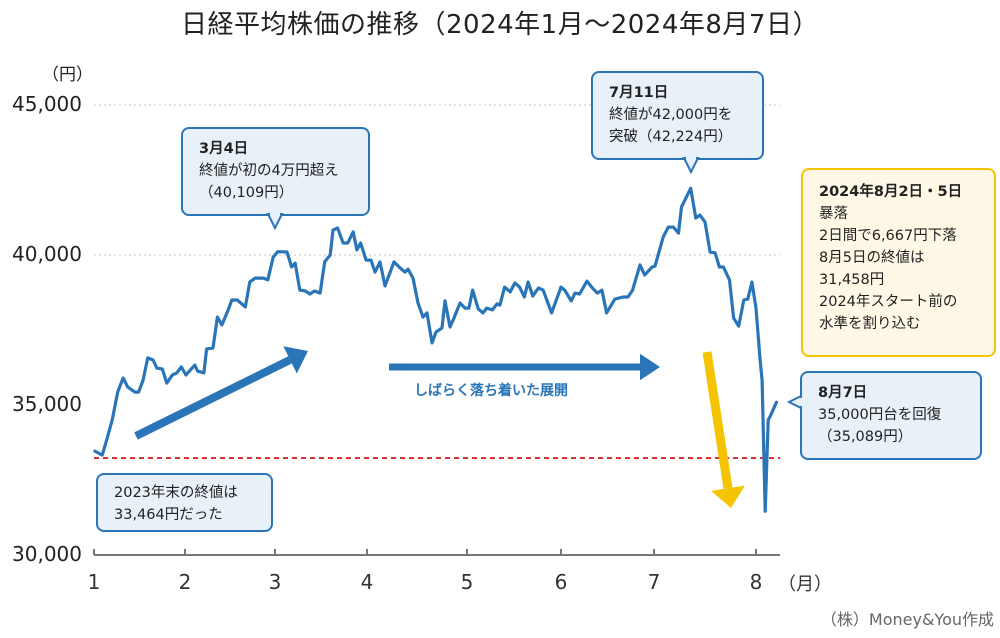 This screenshot has height=638, width=1000. Describe the element at coordinates (671, 115) in the screenshot. I see `annotation-line: 終値が42,000円を` at that location.